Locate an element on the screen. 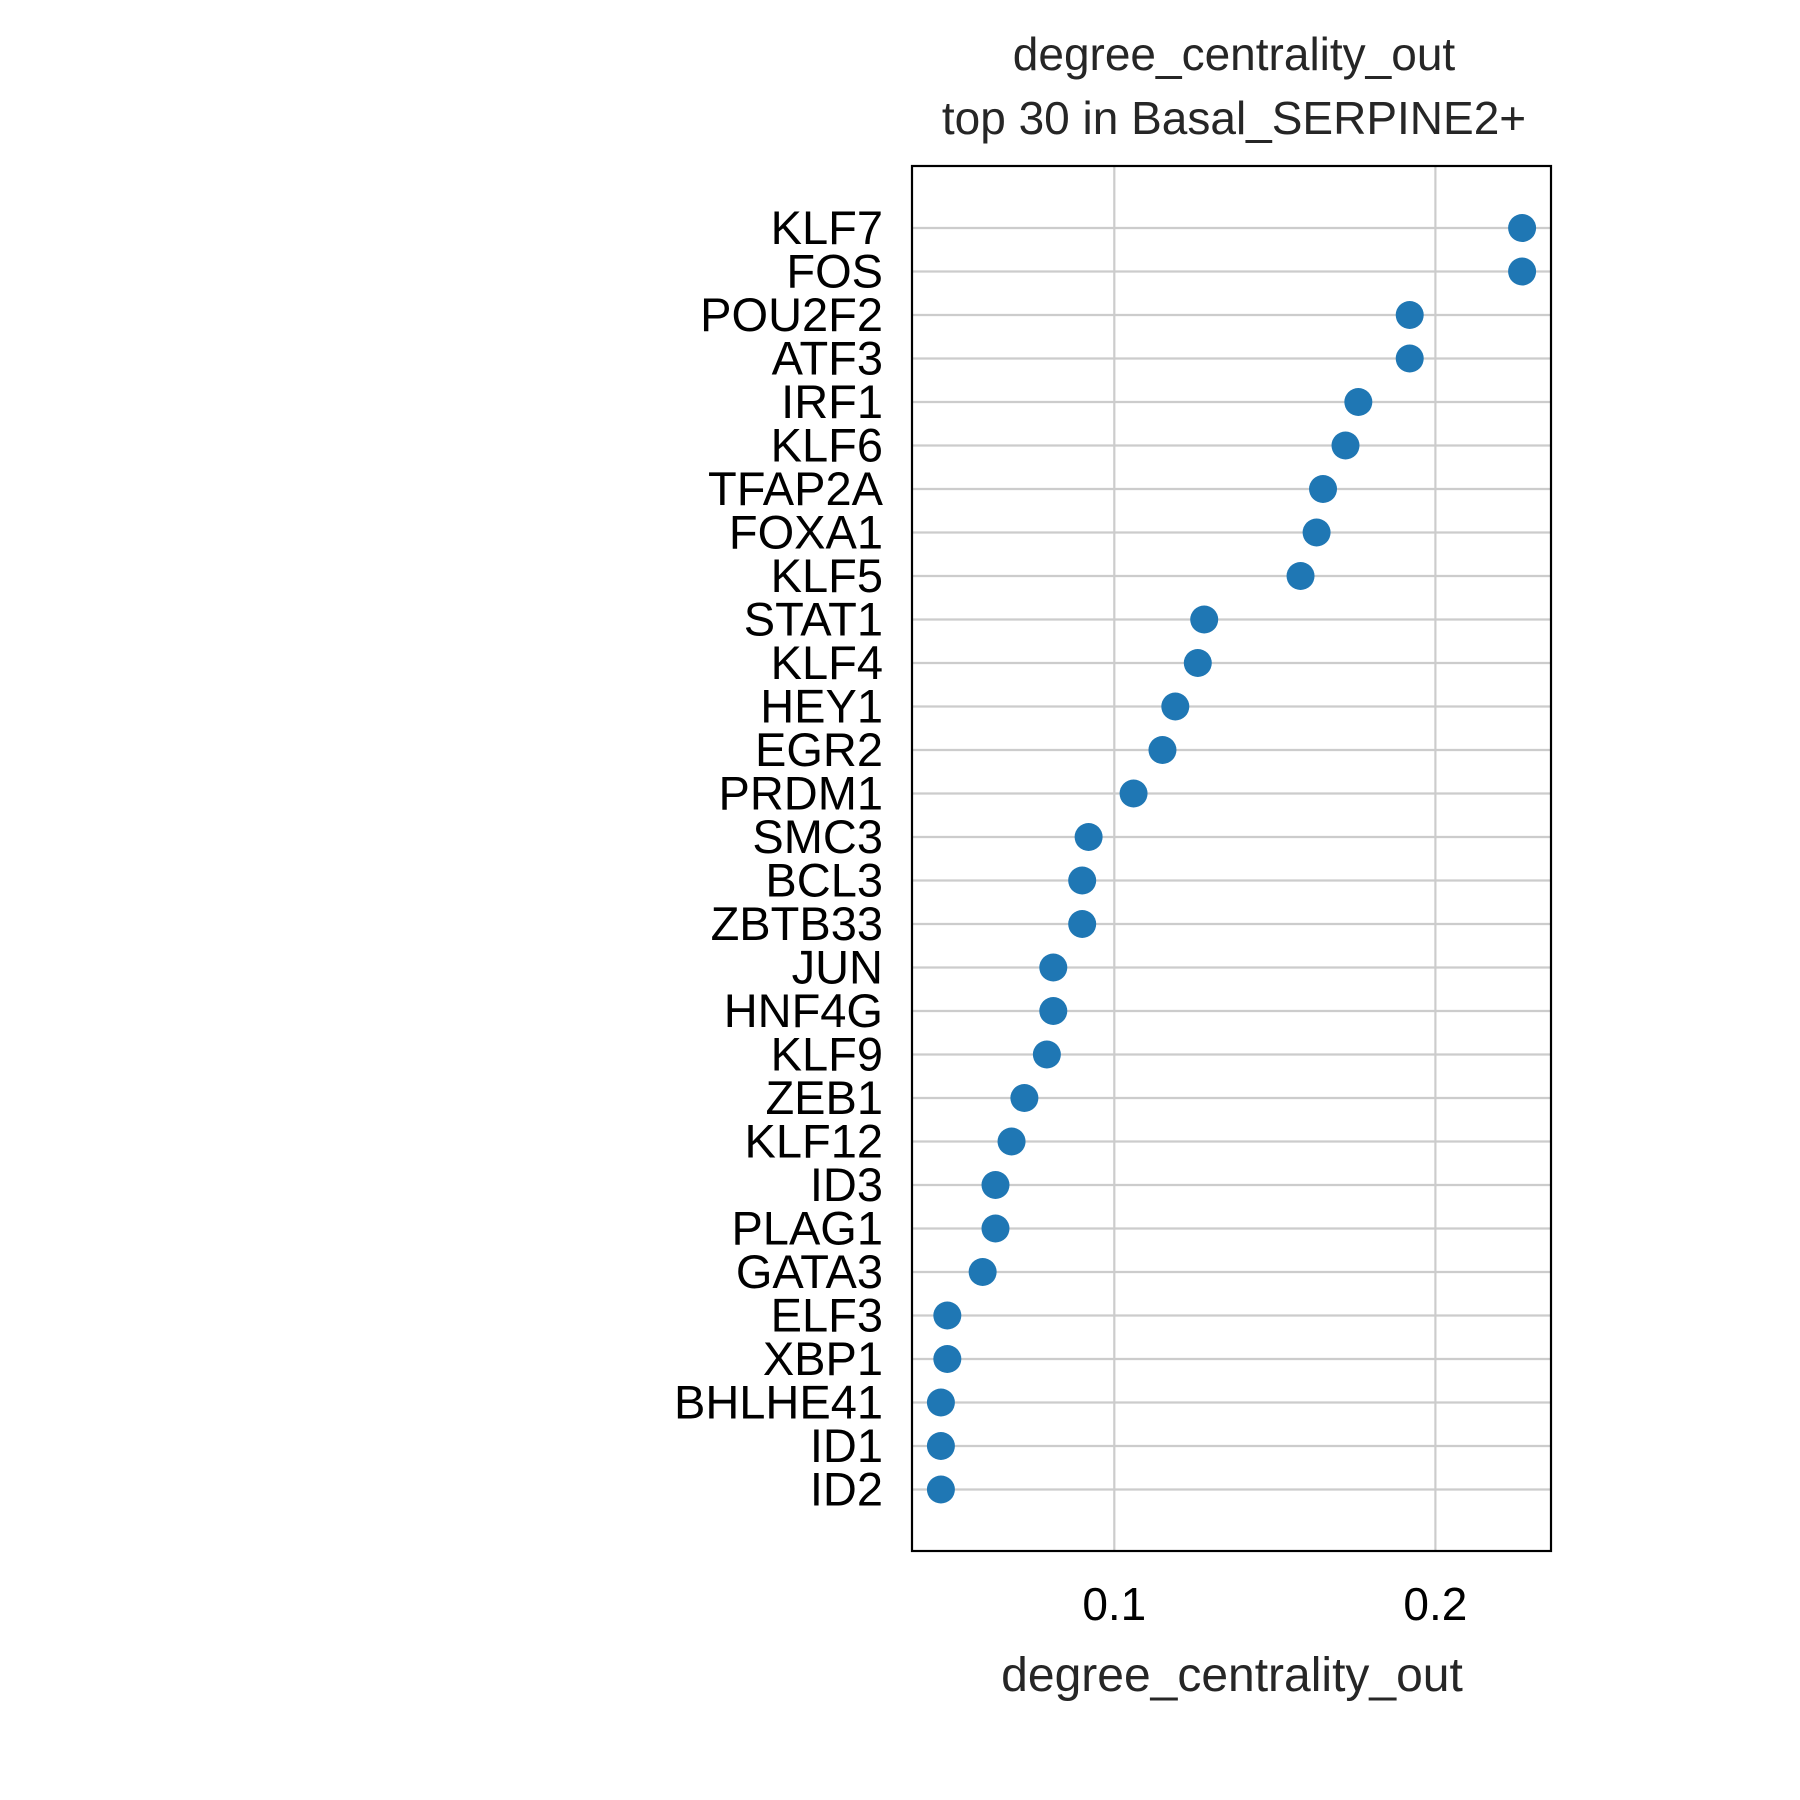 This screenshot has height=1800, width=1800. y-tick-label: ATF3 is located at coordinates (827, 358).